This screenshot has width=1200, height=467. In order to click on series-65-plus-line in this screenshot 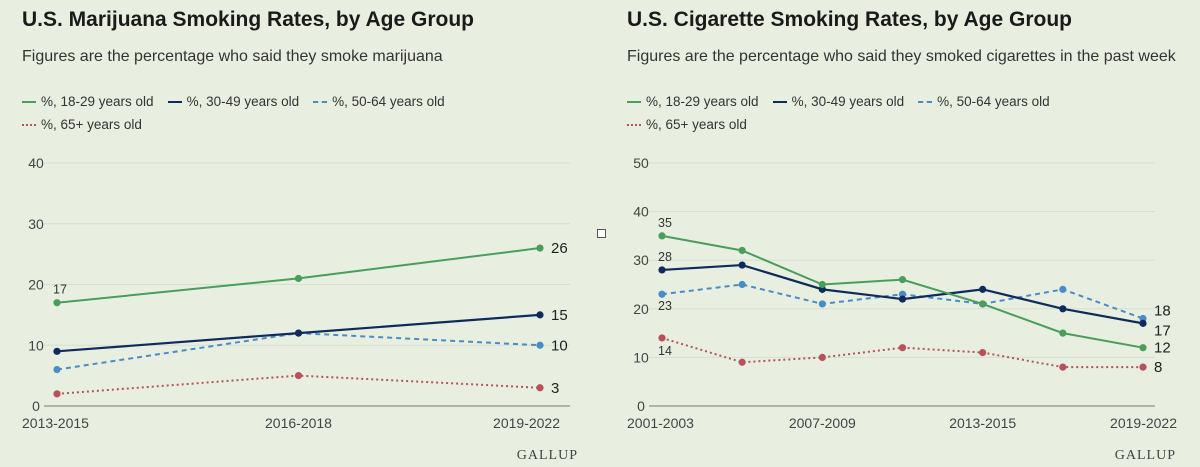, I will do `click(298, 384)`.